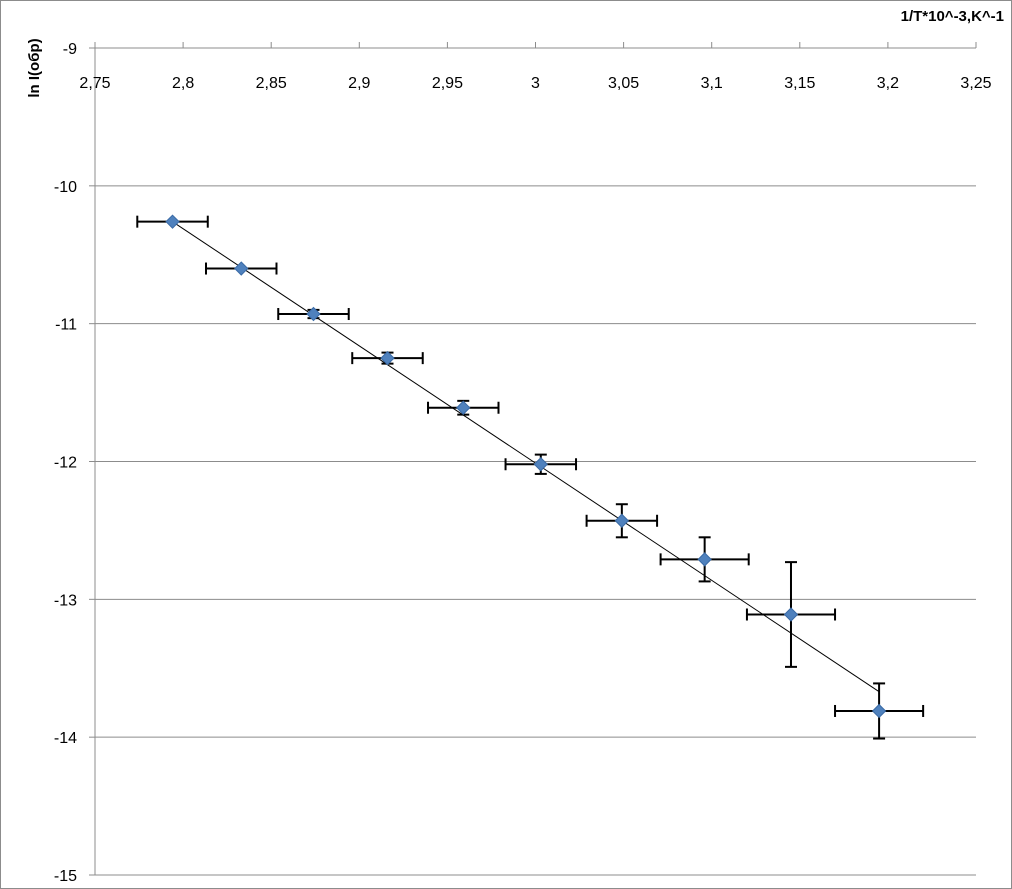  Describe the element at coordinates (271, 83) in the screenshot. I see `x-tick-label: 2,85` at that location.